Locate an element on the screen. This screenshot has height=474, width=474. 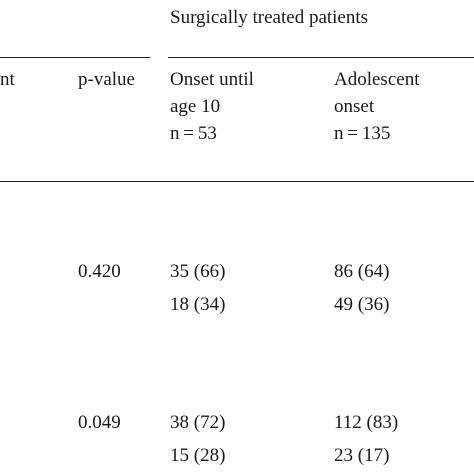
adolescent-cell: 112 (83) is located at coordinates (366, 422).